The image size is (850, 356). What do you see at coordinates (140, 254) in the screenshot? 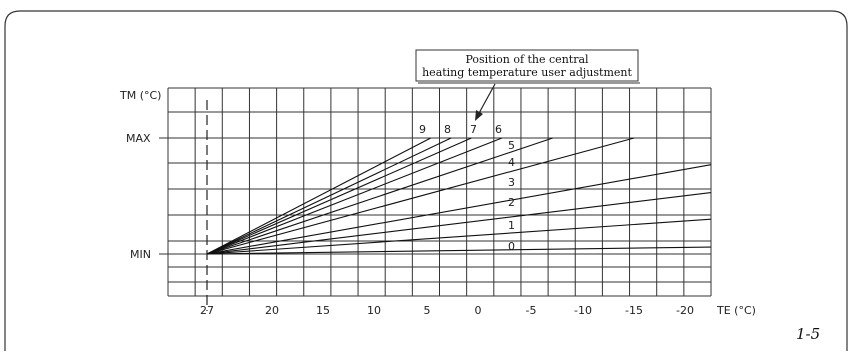
I see `min-label: MIN` at bounding box center [140, 254].